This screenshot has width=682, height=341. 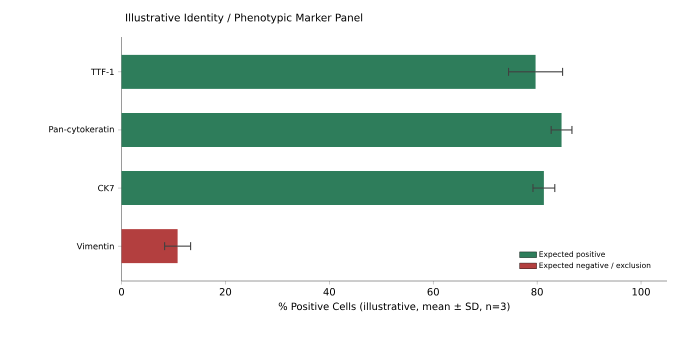 I want to click on y-tick-label: Vimentin, so click(x=95, y=246).